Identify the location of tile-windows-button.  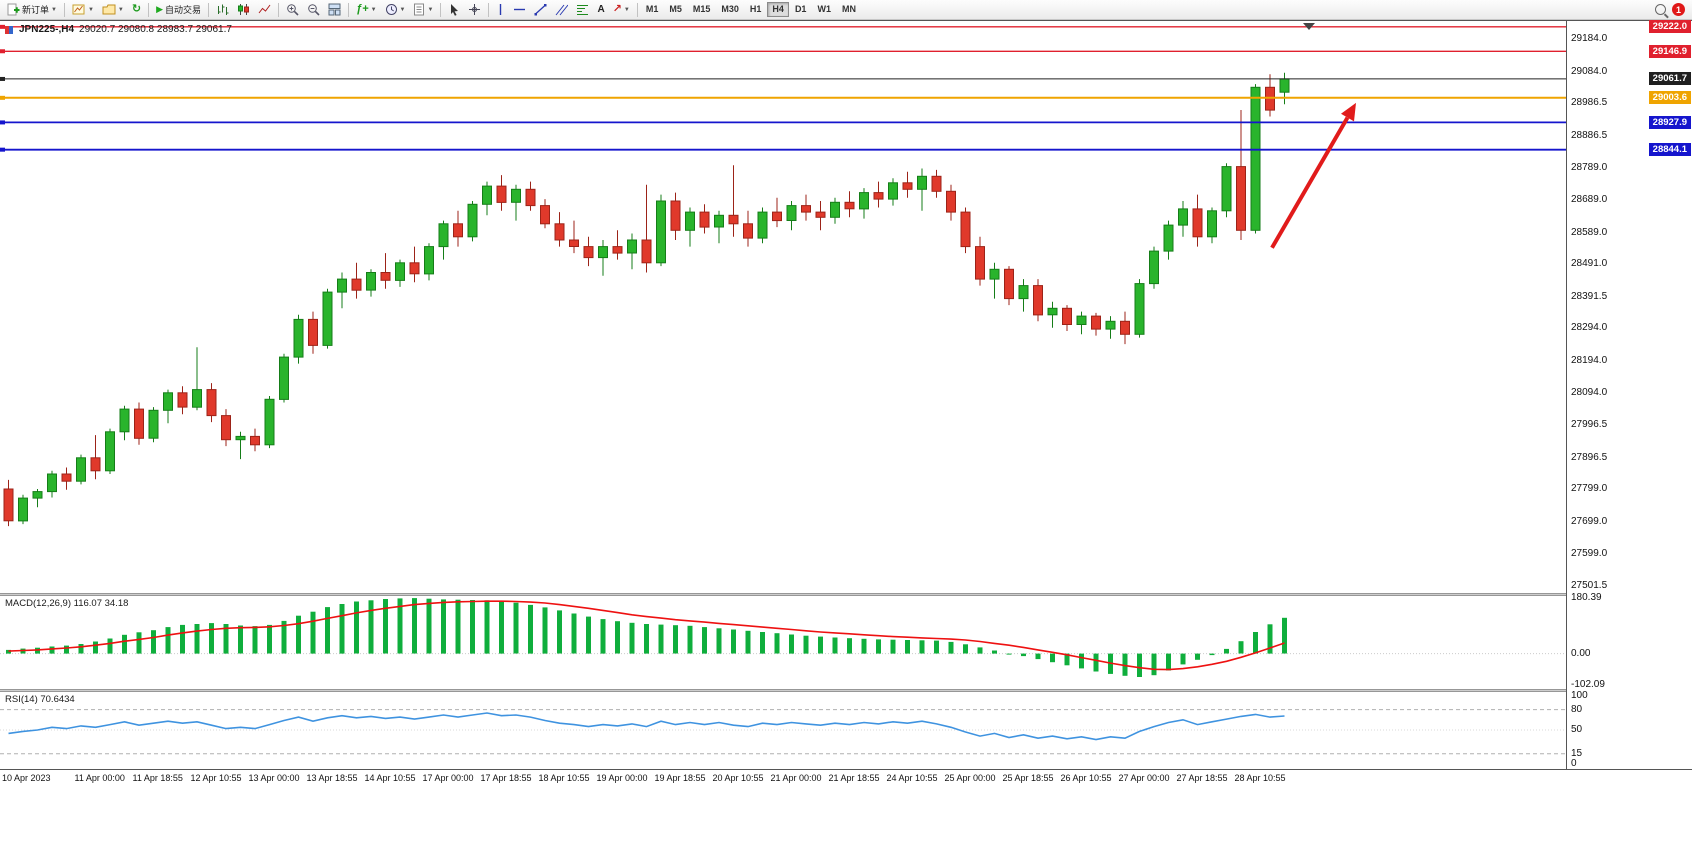
(334, 10).